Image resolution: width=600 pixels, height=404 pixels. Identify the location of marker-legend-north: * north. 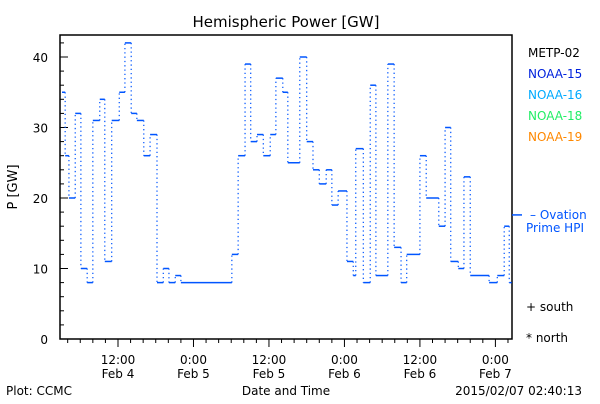
(547, 338).